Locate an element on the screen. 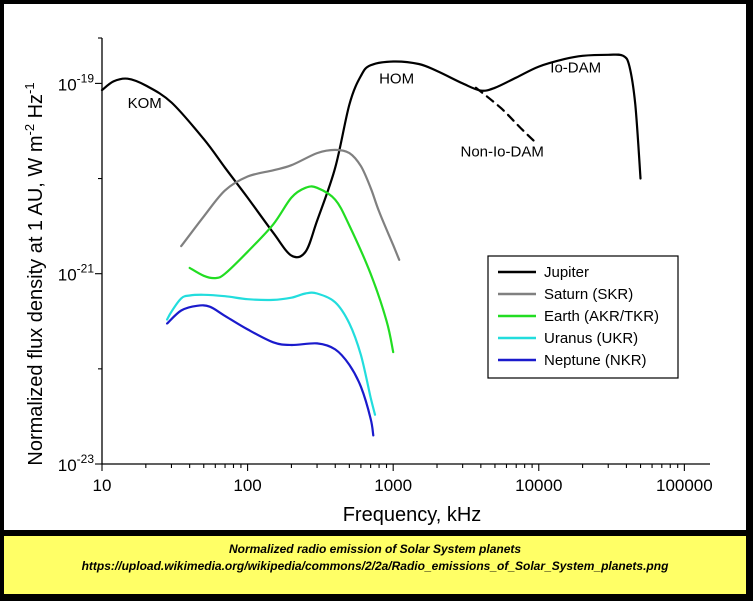 The height and width of the screenshot is (601, 753). annotation-label: HOM is located at coordinates (396, 78).